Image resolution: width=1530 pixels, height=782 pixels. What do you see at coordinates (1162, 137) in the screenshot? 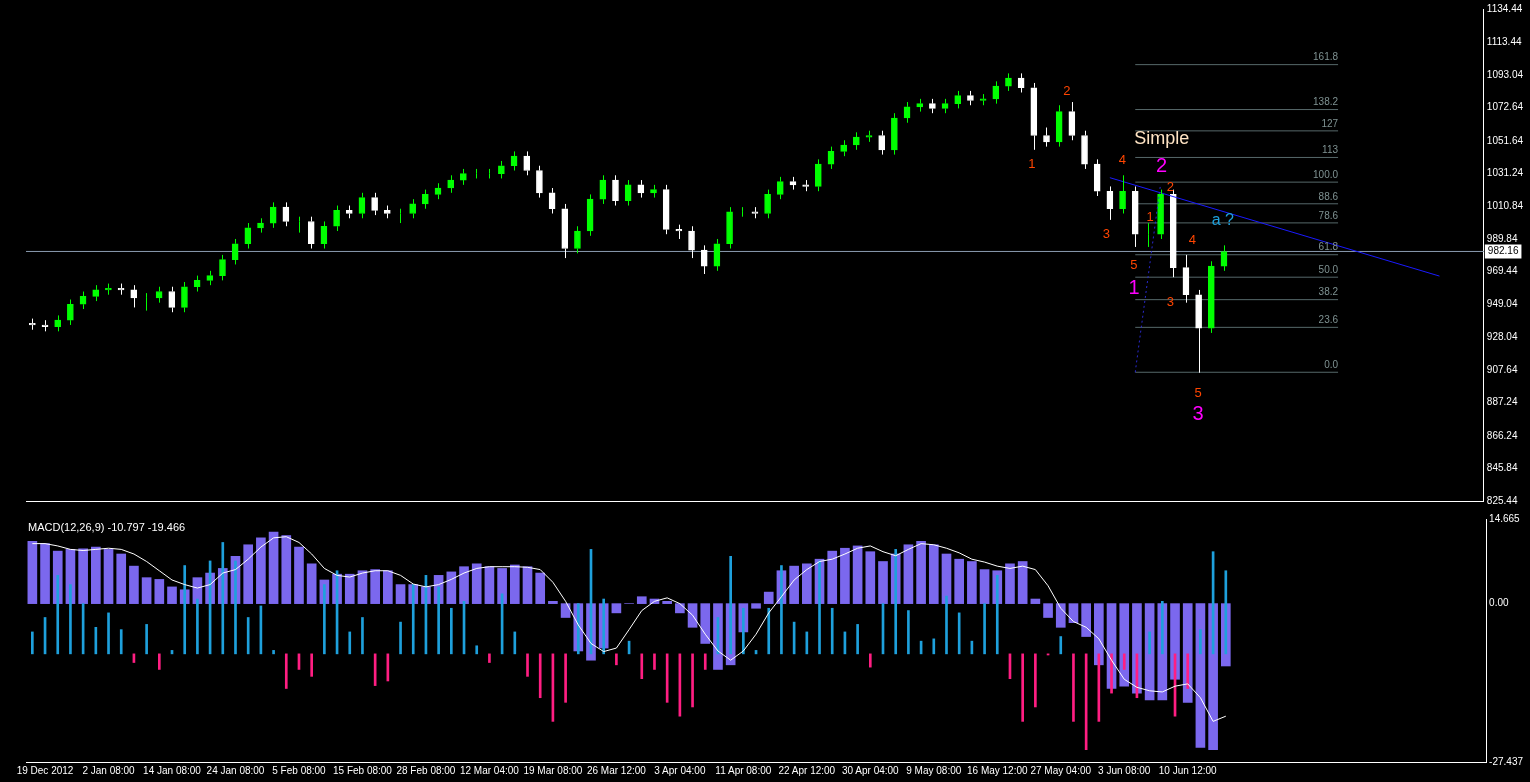
I see `annotation: Simple` at bounding box center [1162, 137].